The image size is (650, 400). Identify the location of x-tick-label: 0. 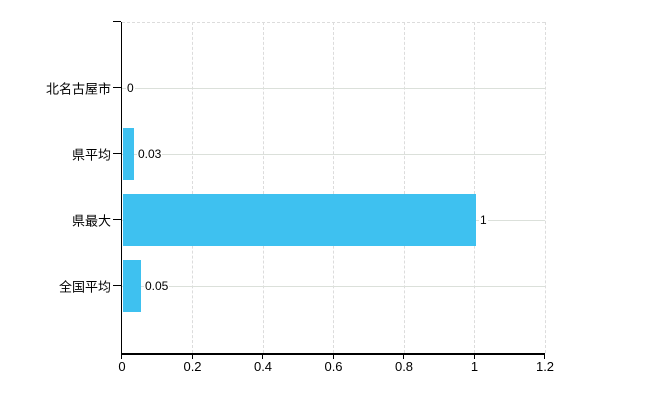
(122, 366).